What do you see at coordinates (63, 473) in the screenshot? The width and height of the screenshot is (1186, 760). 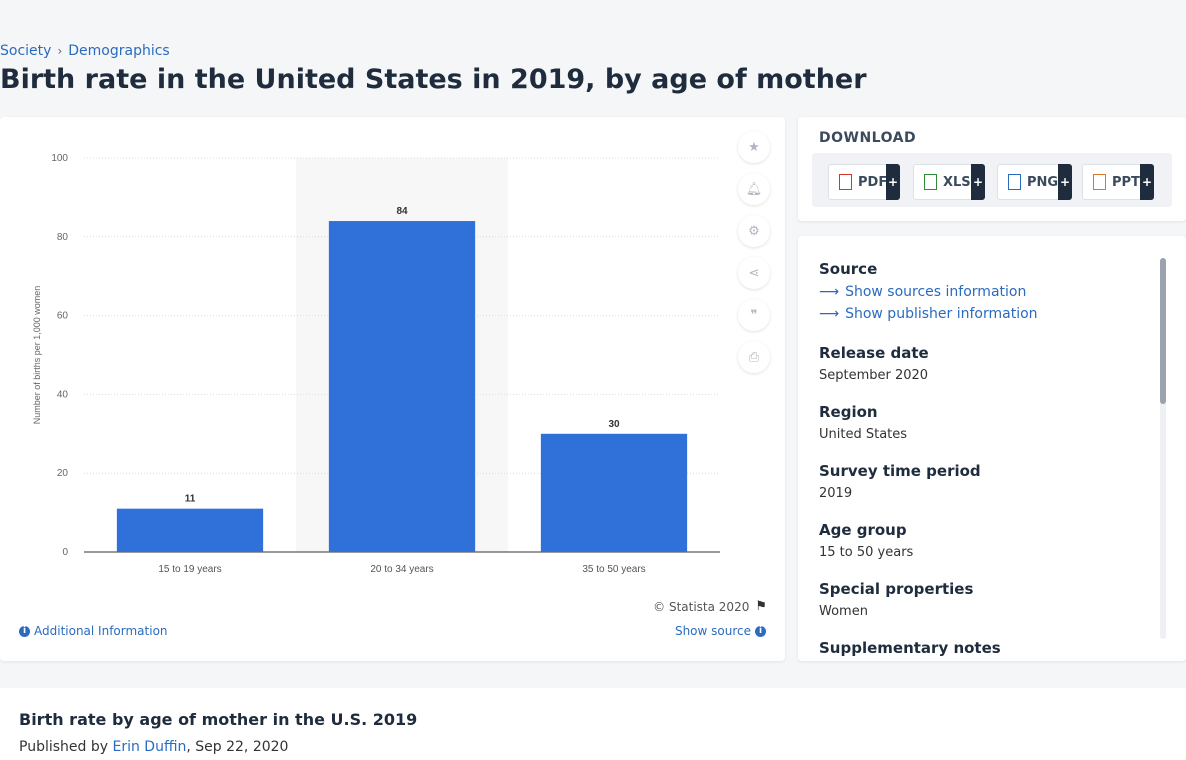 I see `y-tick-label: 20` at bounding box center [63, 473].